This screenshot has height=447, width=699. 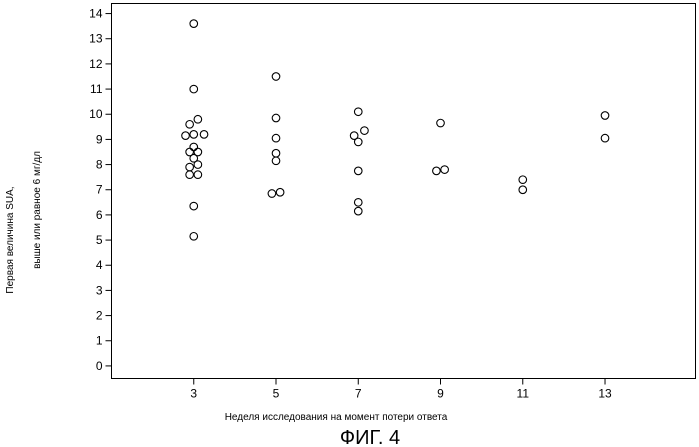 I want to click on x-axis: 3 5 7 9 11 13, so click(x=401, y=390).